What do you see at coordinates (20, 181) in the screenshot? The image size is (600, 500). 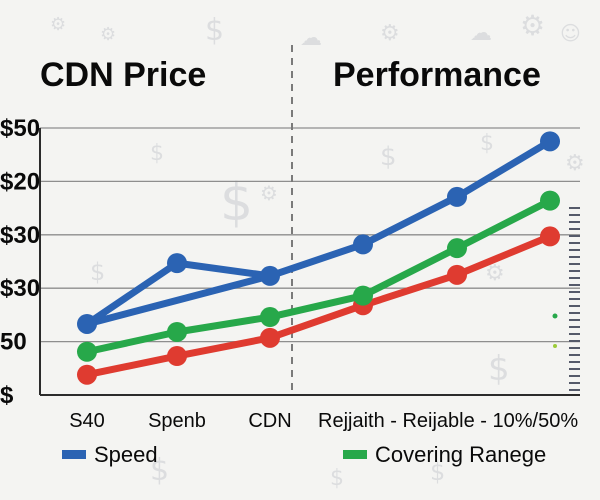 I see `y-tick-label: $20` at bounding box center [20, 181].